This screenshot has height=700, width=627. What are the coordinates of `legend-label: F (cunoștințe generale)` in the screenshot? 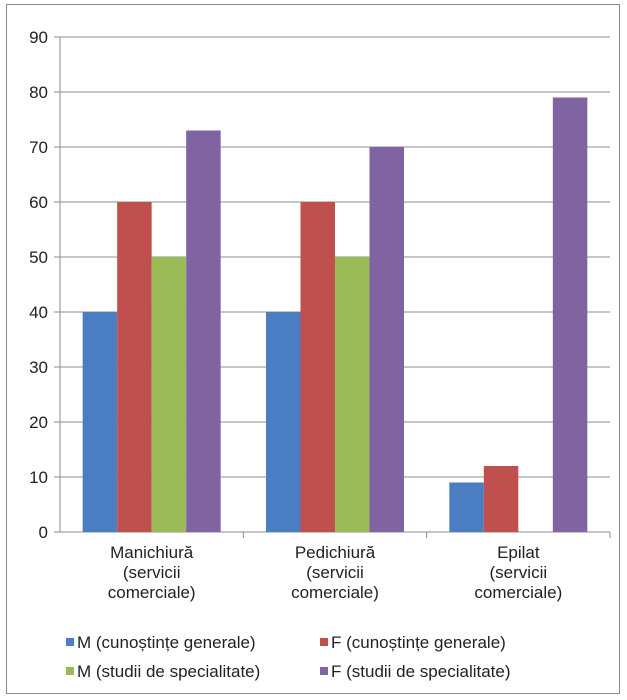 It's located at (418, 642).